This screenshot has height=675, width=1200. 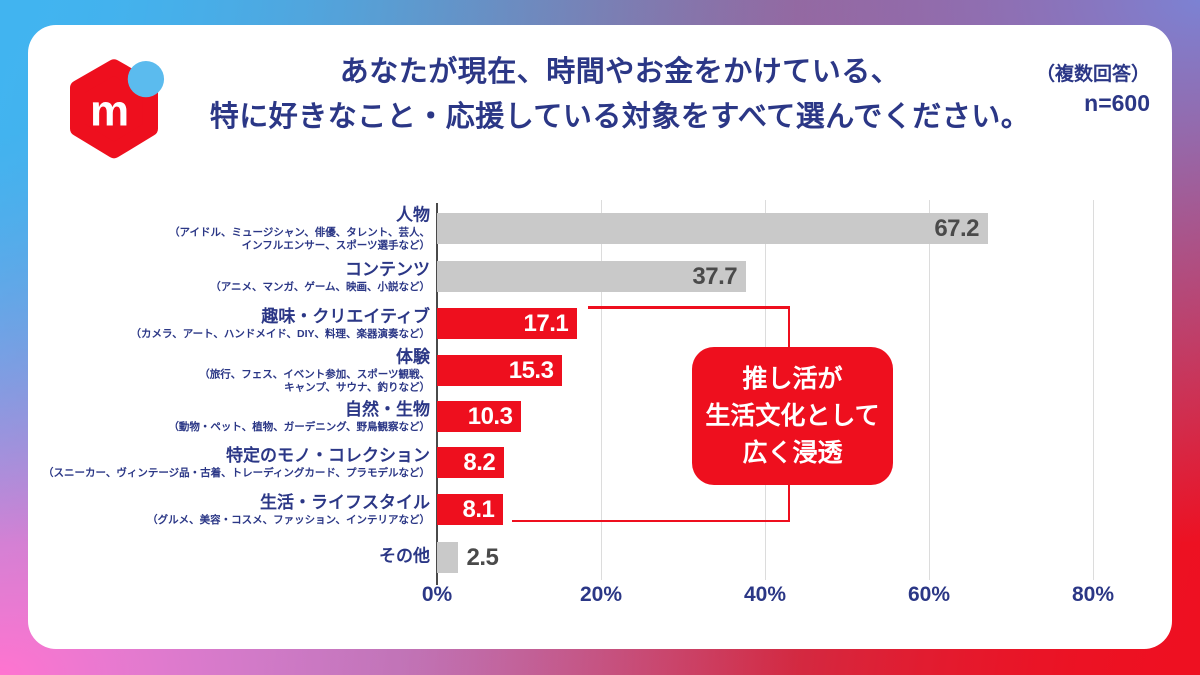 I want to click on annotation-bracket-lower-drop, so click(x=788, y=498).